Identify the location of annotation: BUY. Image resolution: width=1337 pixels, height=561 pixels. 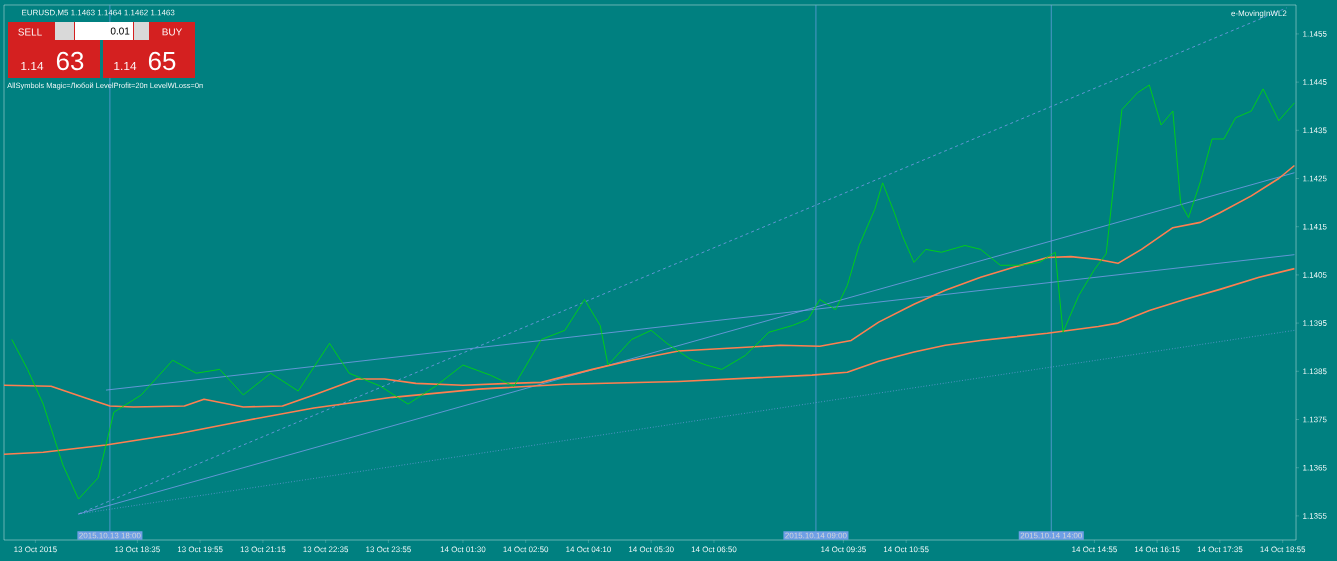
(172, 32).